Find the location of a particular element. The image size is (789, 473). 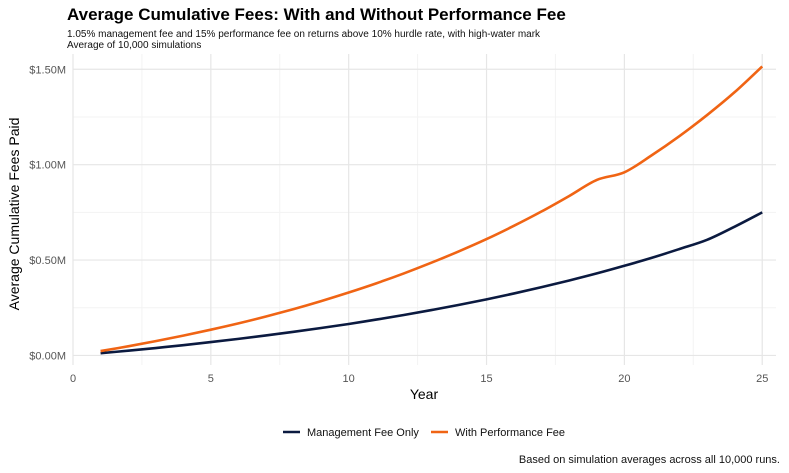

legend: Management Fee Only With Performance Fee is located at coordinates (424, 433).